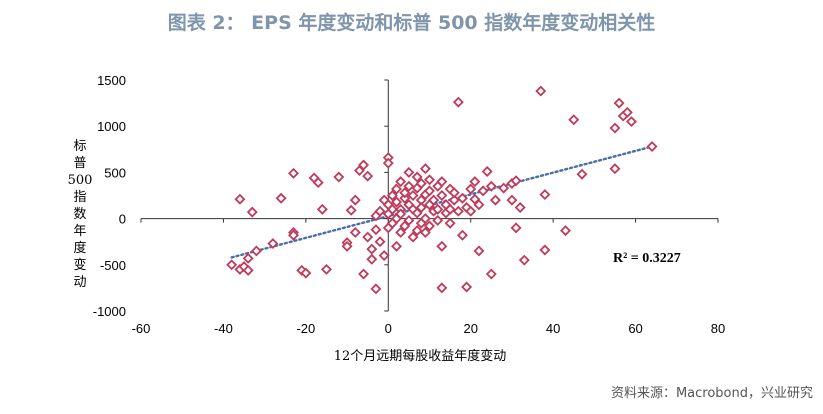 This screenshot has width=823, height=414. I want to click on trendline-layer, so click(442, 202).